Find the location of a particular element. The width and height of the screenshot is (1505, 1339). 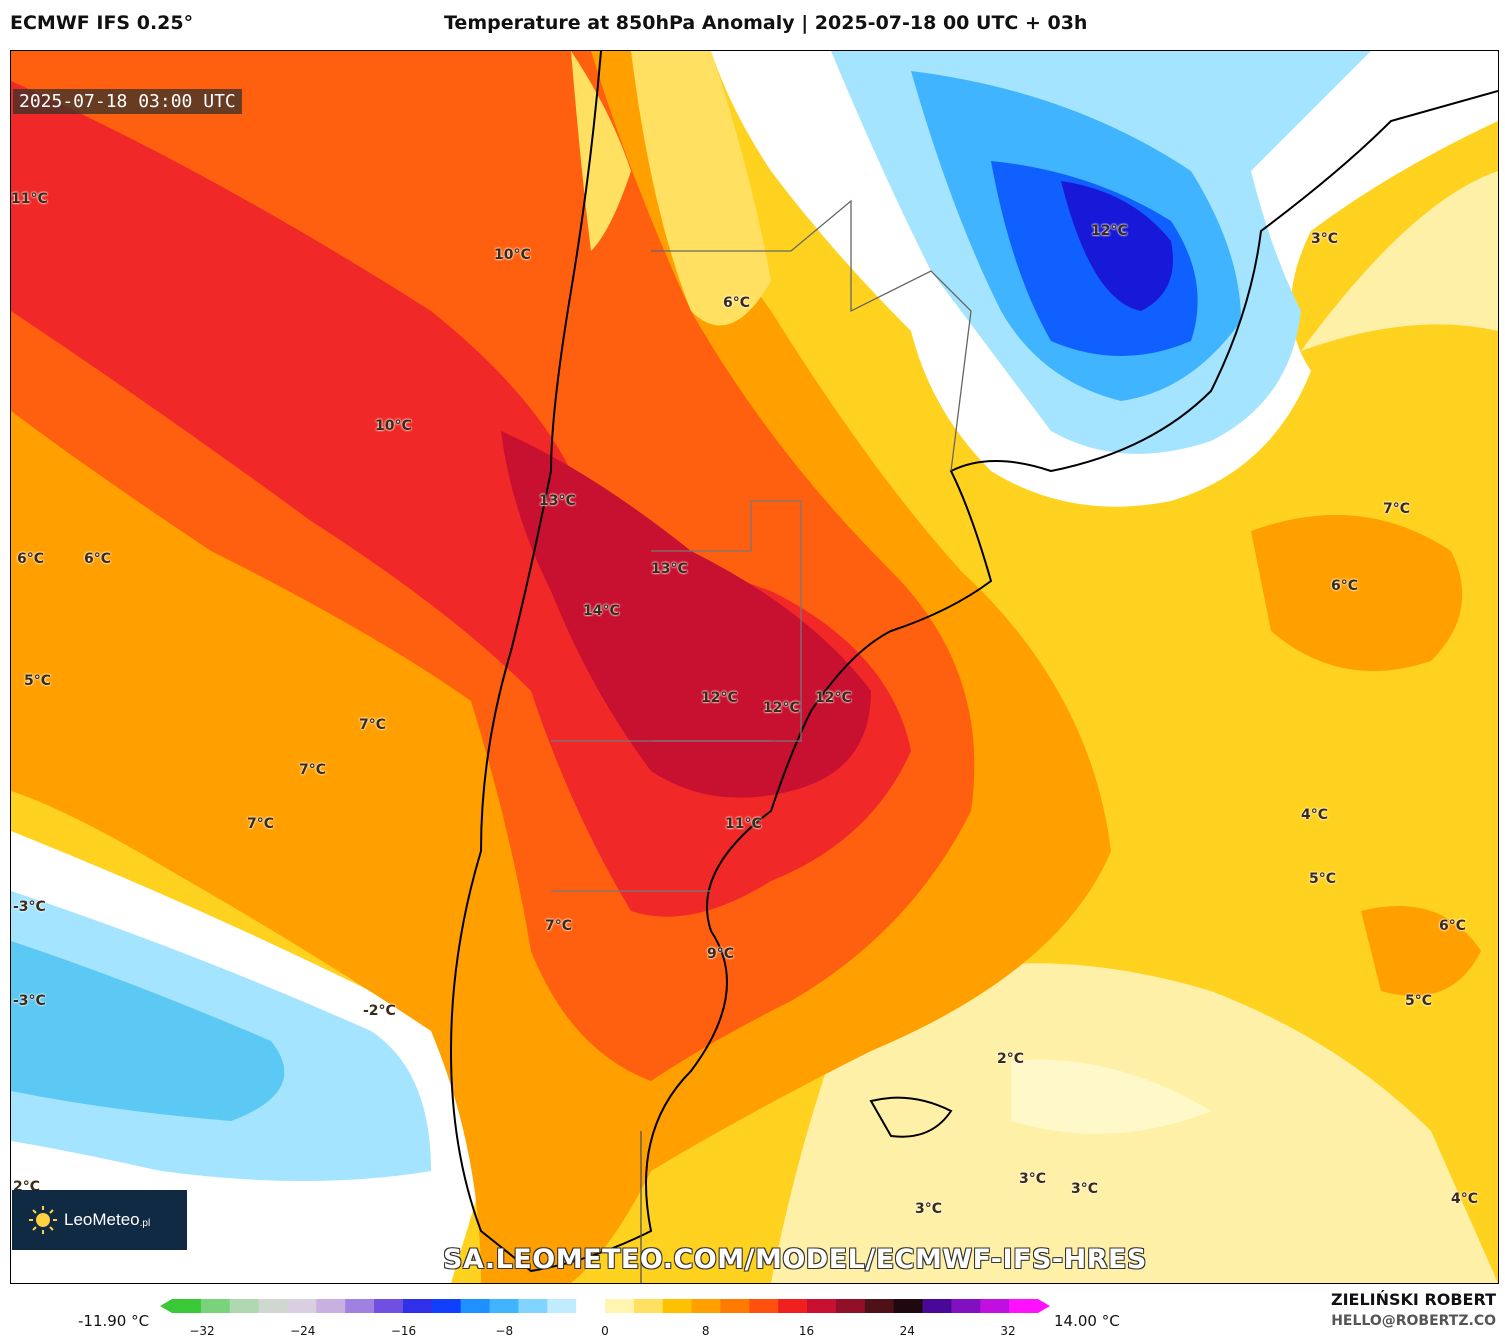

contour-label: -2°C is located at coordinates (379, 1011).